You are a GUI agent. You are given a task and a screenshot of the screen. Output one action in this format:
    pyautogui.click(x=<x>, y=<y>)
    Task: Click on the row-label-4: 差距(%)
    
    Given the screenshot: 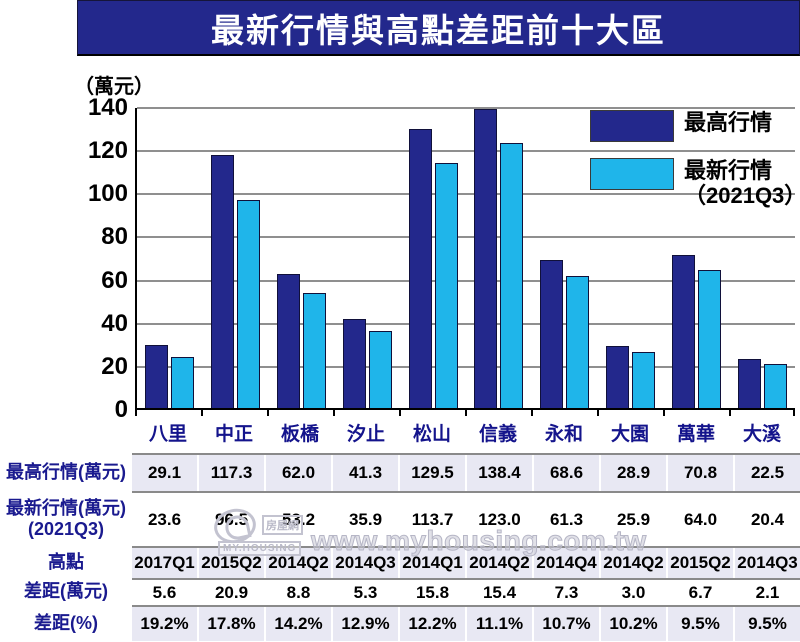 What is the action you would take?
    pyautogui.click(x=66, y=623)
    